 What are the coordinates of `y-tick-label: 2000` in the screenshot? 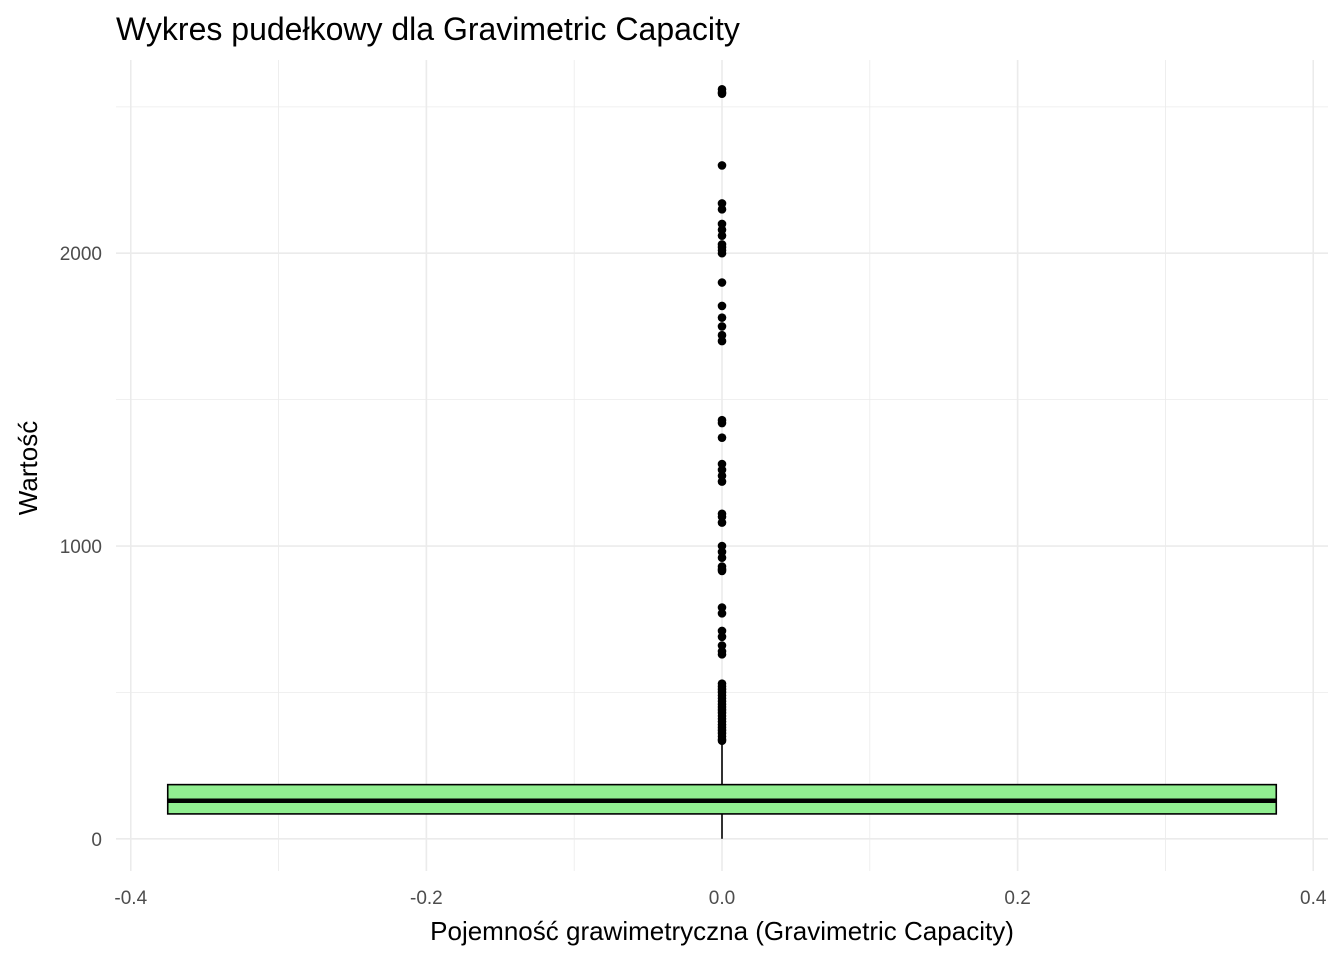 It's located at (81, 254).